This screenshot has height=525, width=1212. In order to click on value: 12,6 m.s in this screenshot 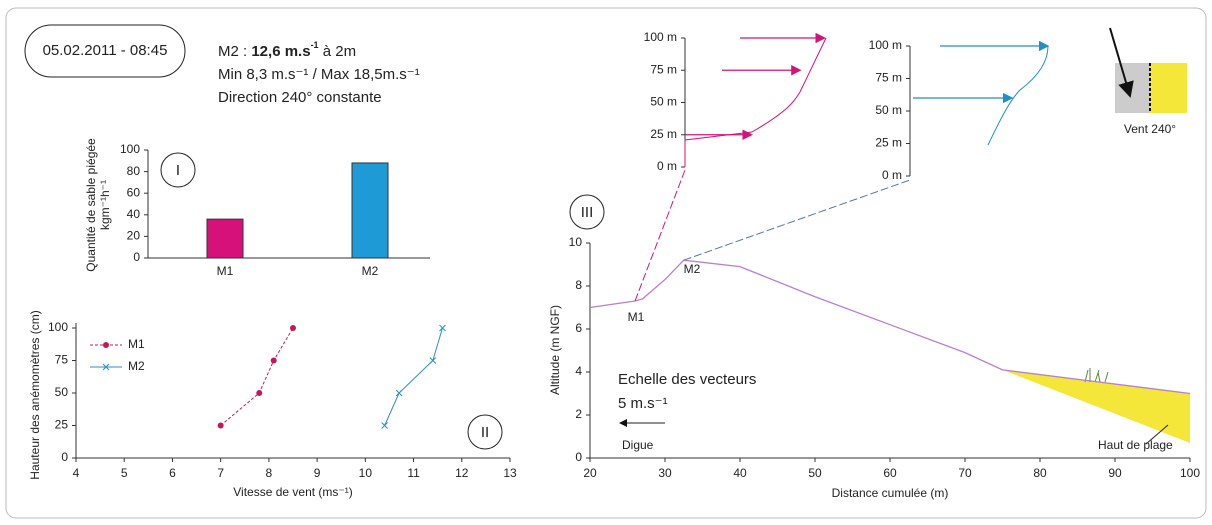, I will do `click(280, 51)`.